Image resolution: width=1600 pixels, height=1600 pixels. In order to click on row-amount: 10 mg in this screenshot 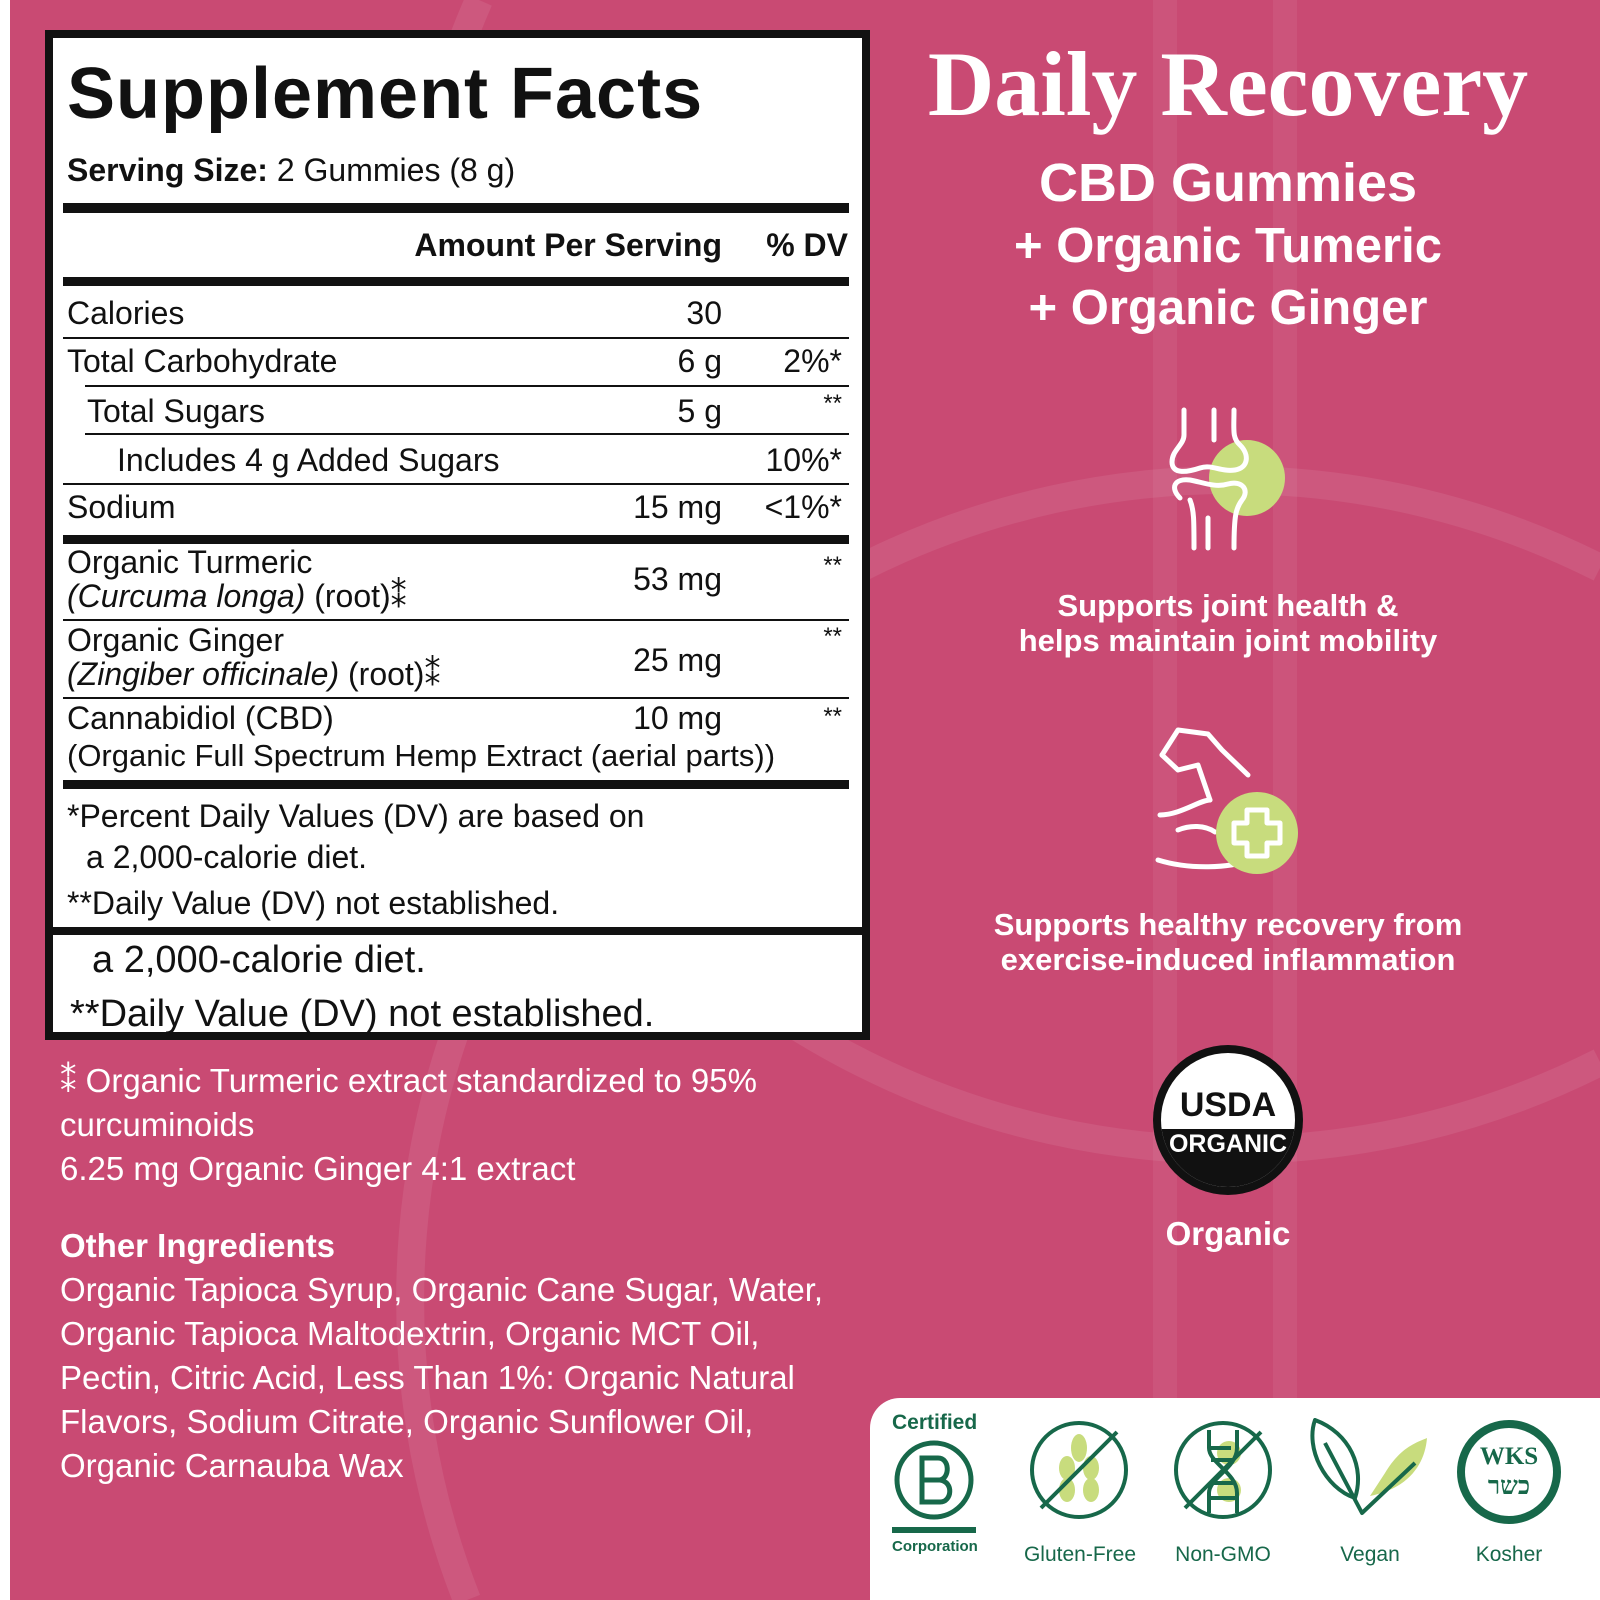, I will do `click(677, 718)`.